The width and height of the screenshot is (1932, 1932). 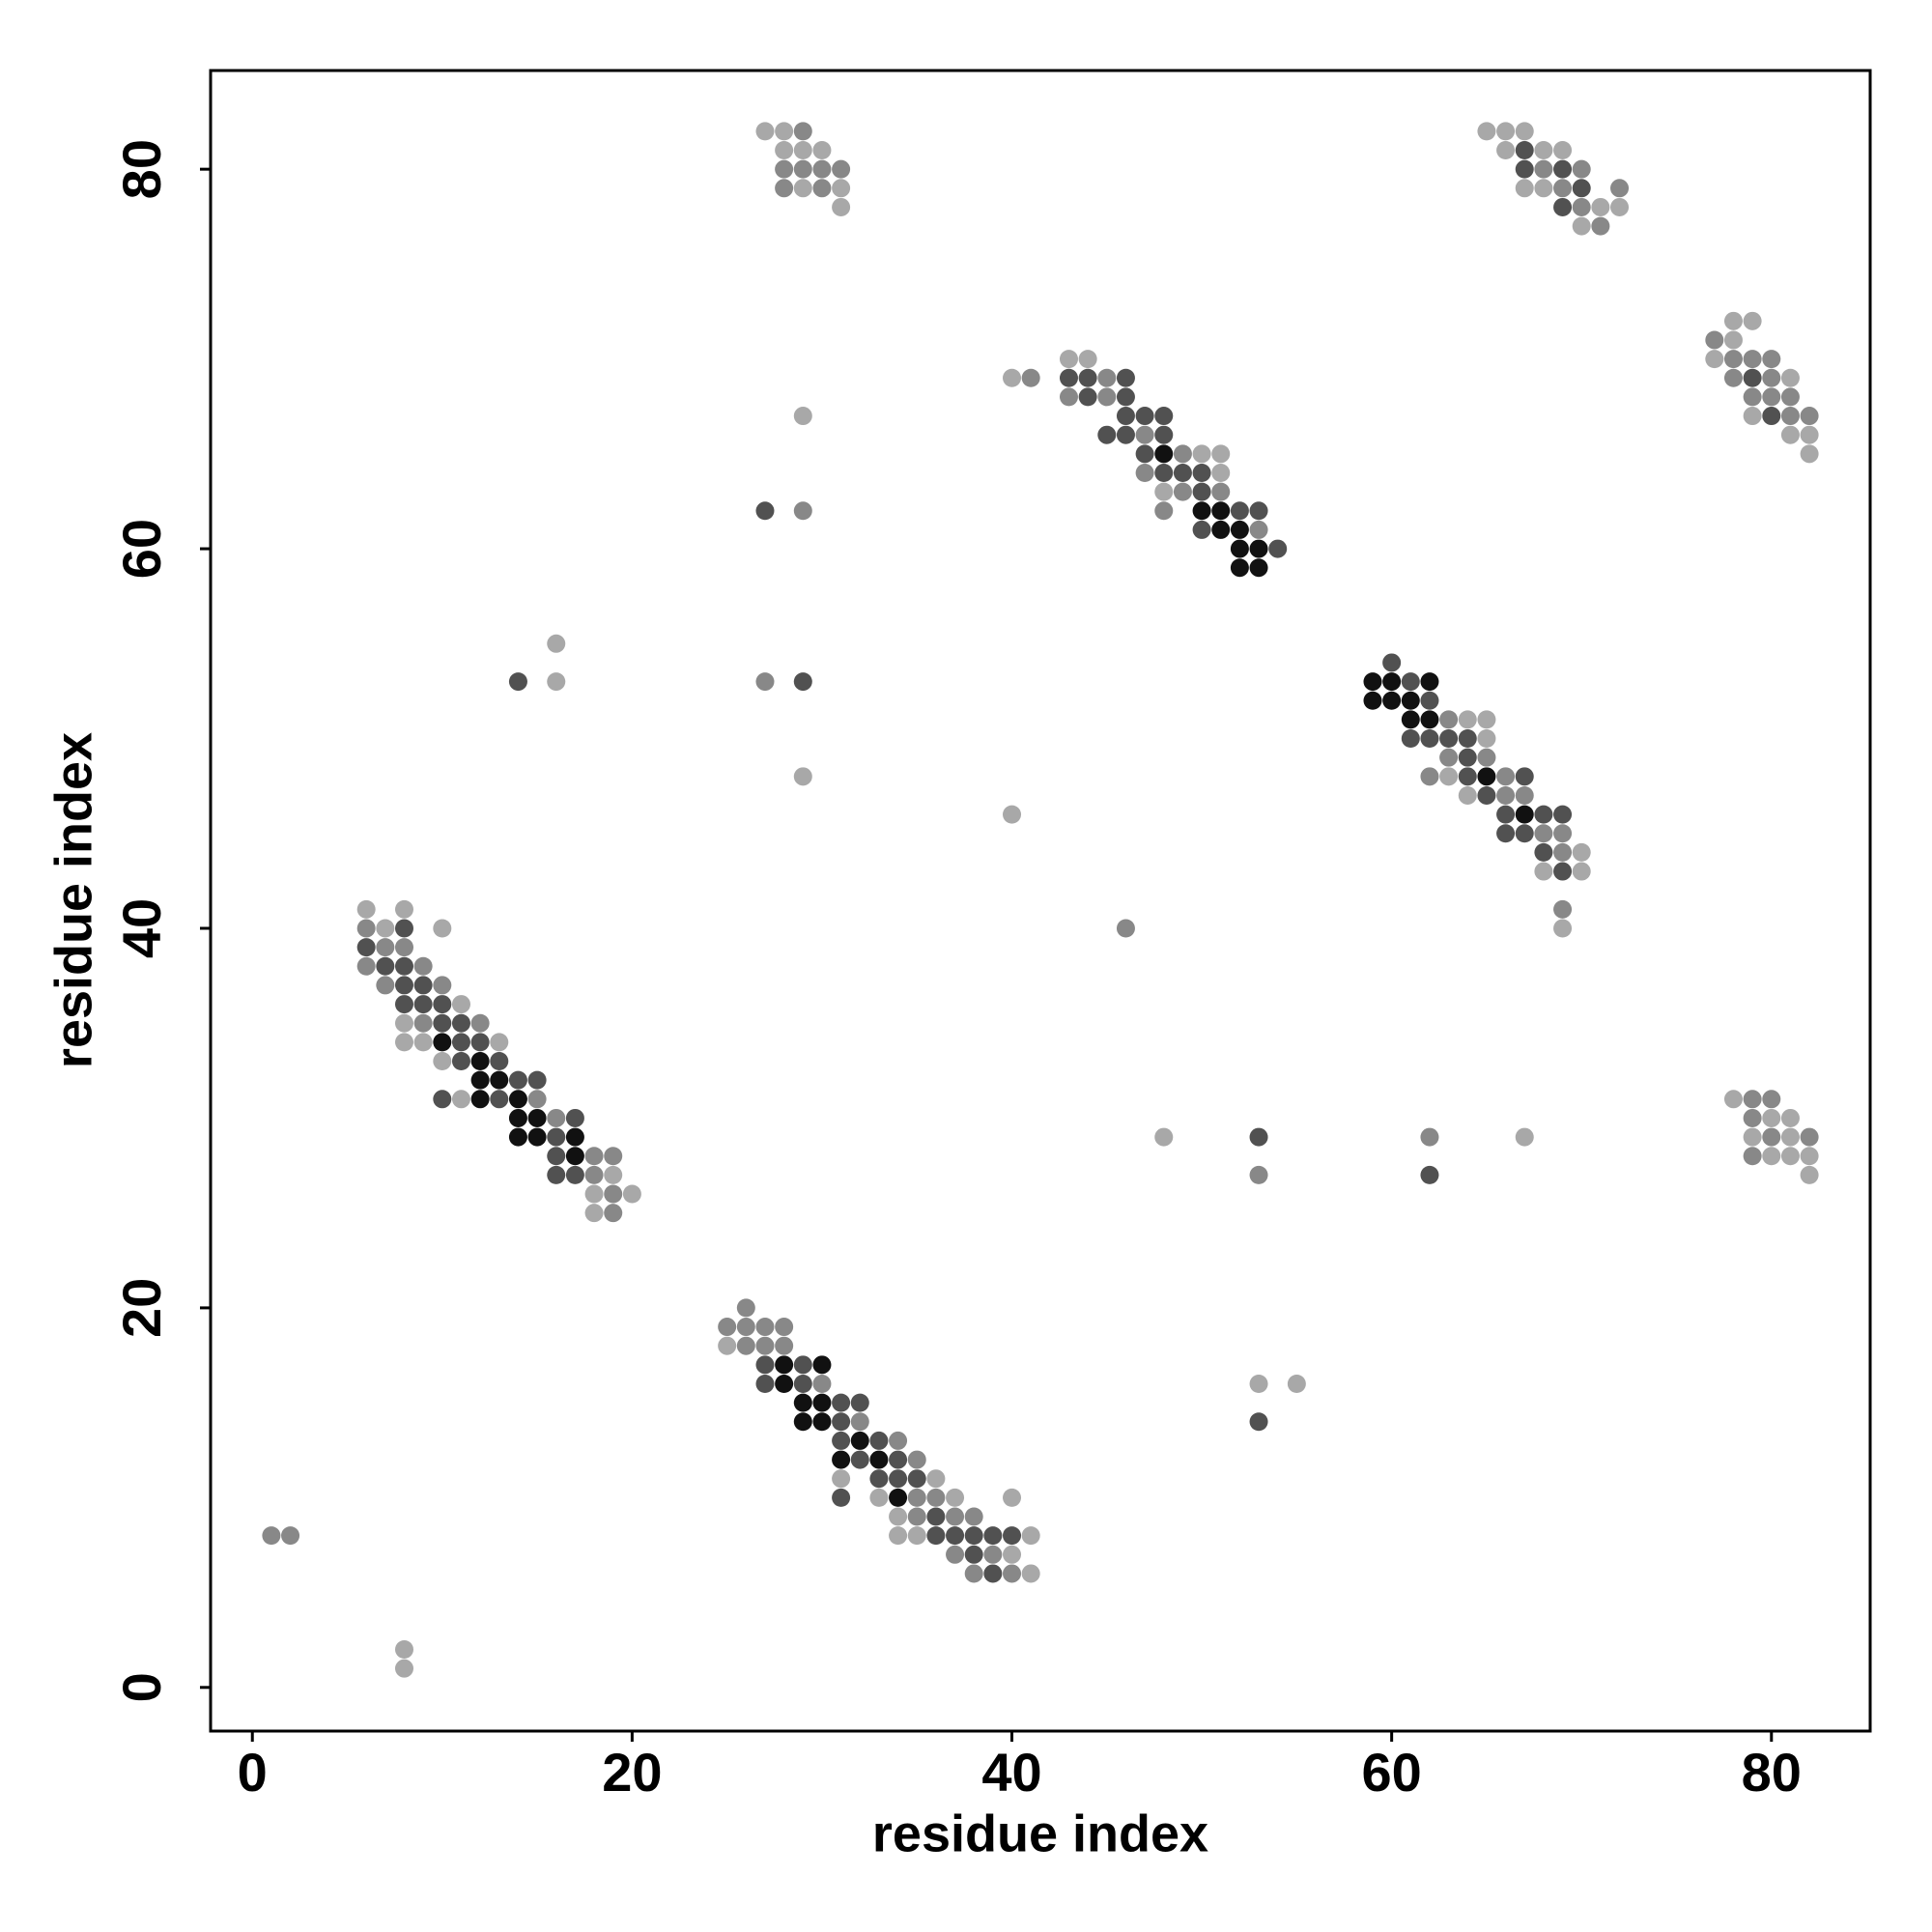 What do you see at coordinates (141, 1687) in the screenshot?
I see `y-tick-label: 0` at bounding box center [141, 1687].